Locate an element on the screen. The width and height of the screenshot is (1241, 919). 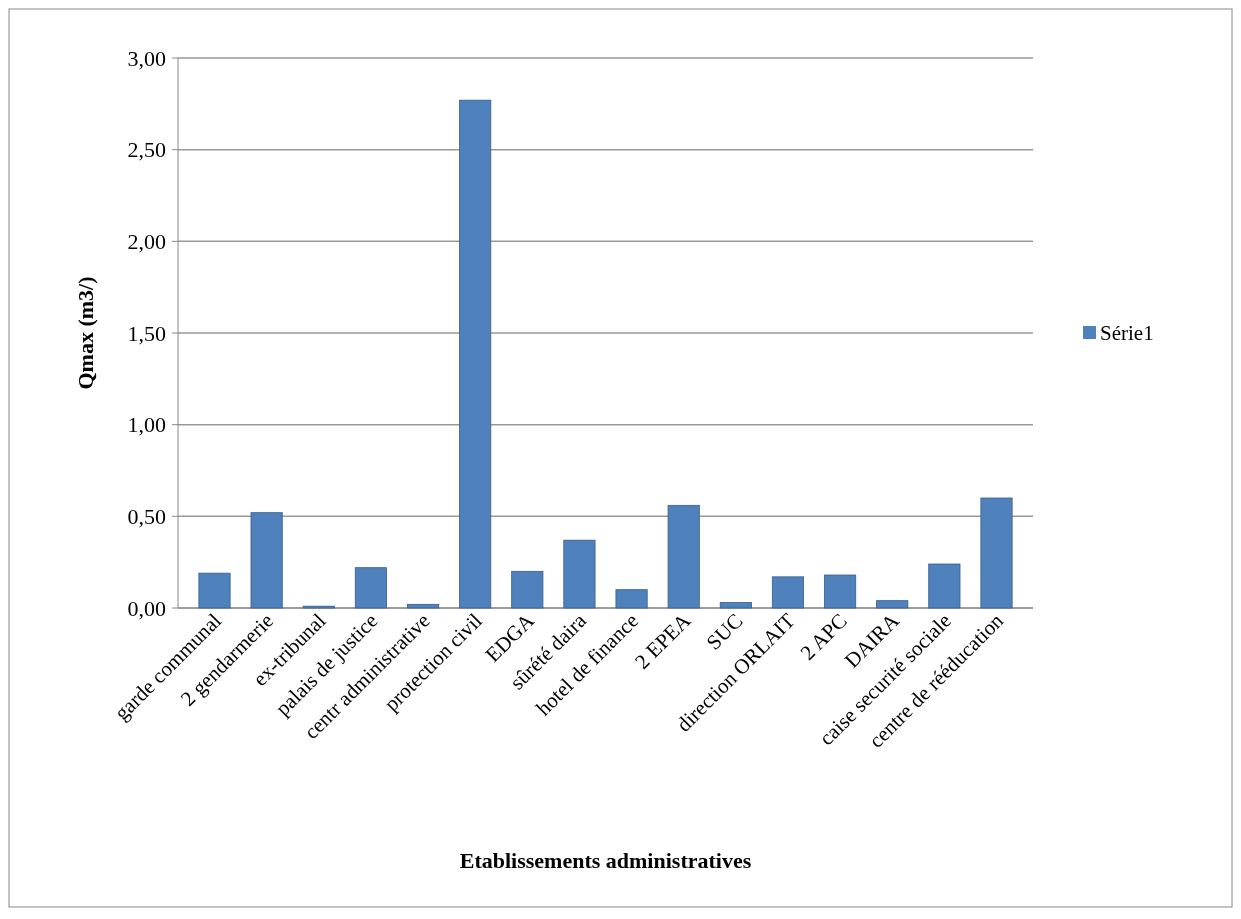
x-axis-title: Etablissements administratives is located at coordinates (605, 860).